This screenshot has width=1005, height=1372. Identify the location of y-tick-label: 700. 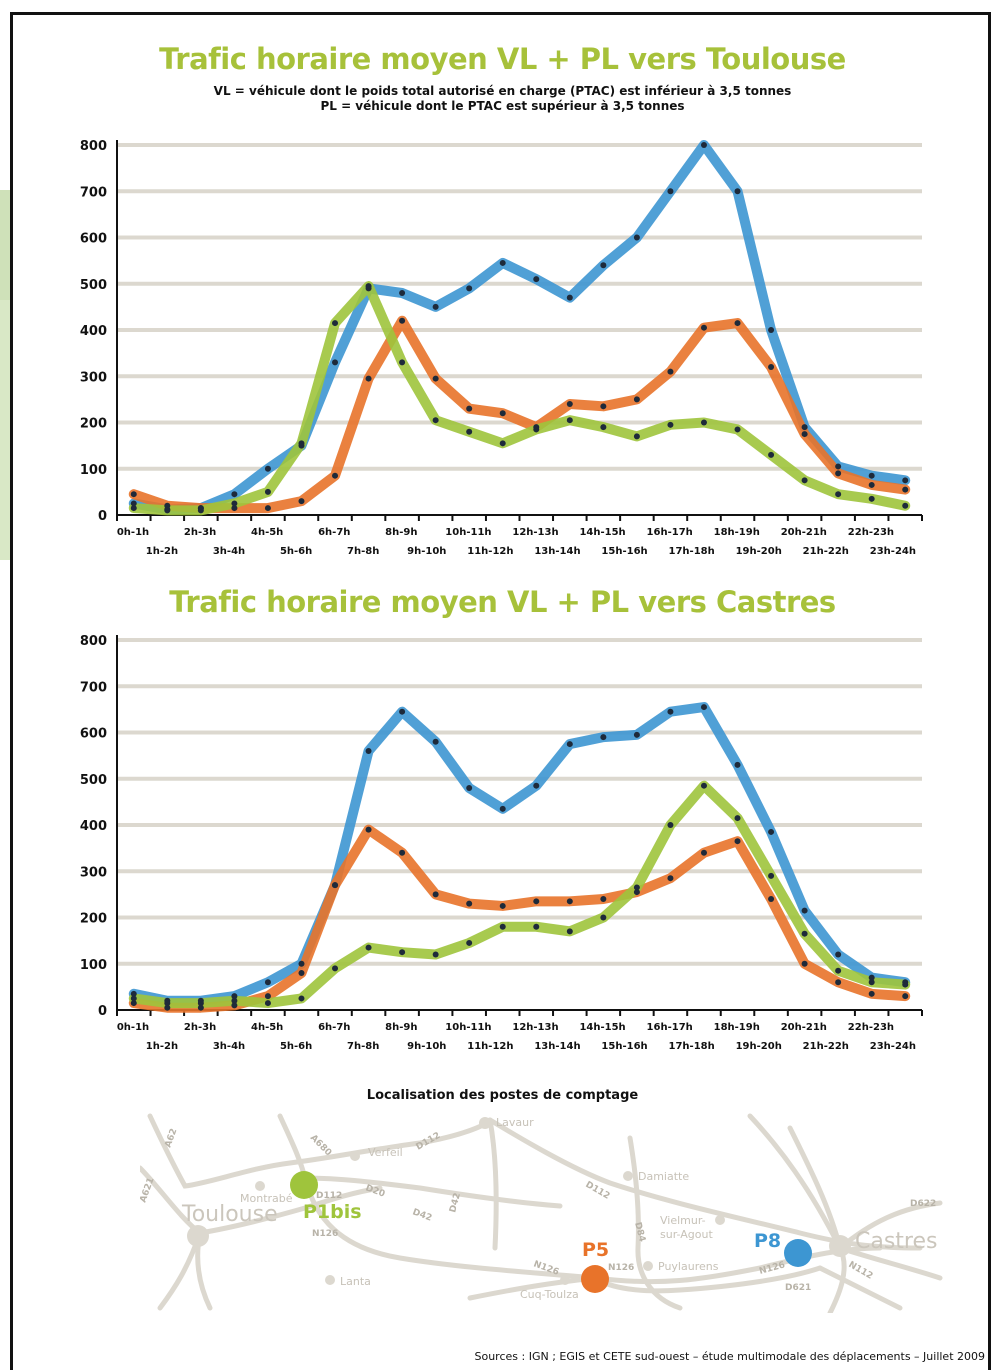
(93, 687).